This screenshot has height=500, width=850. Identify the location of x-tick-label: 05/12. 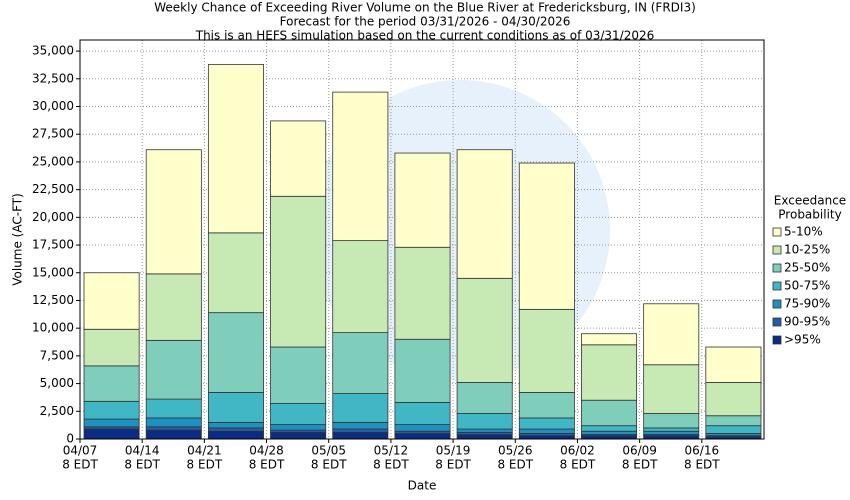
(391, 451).